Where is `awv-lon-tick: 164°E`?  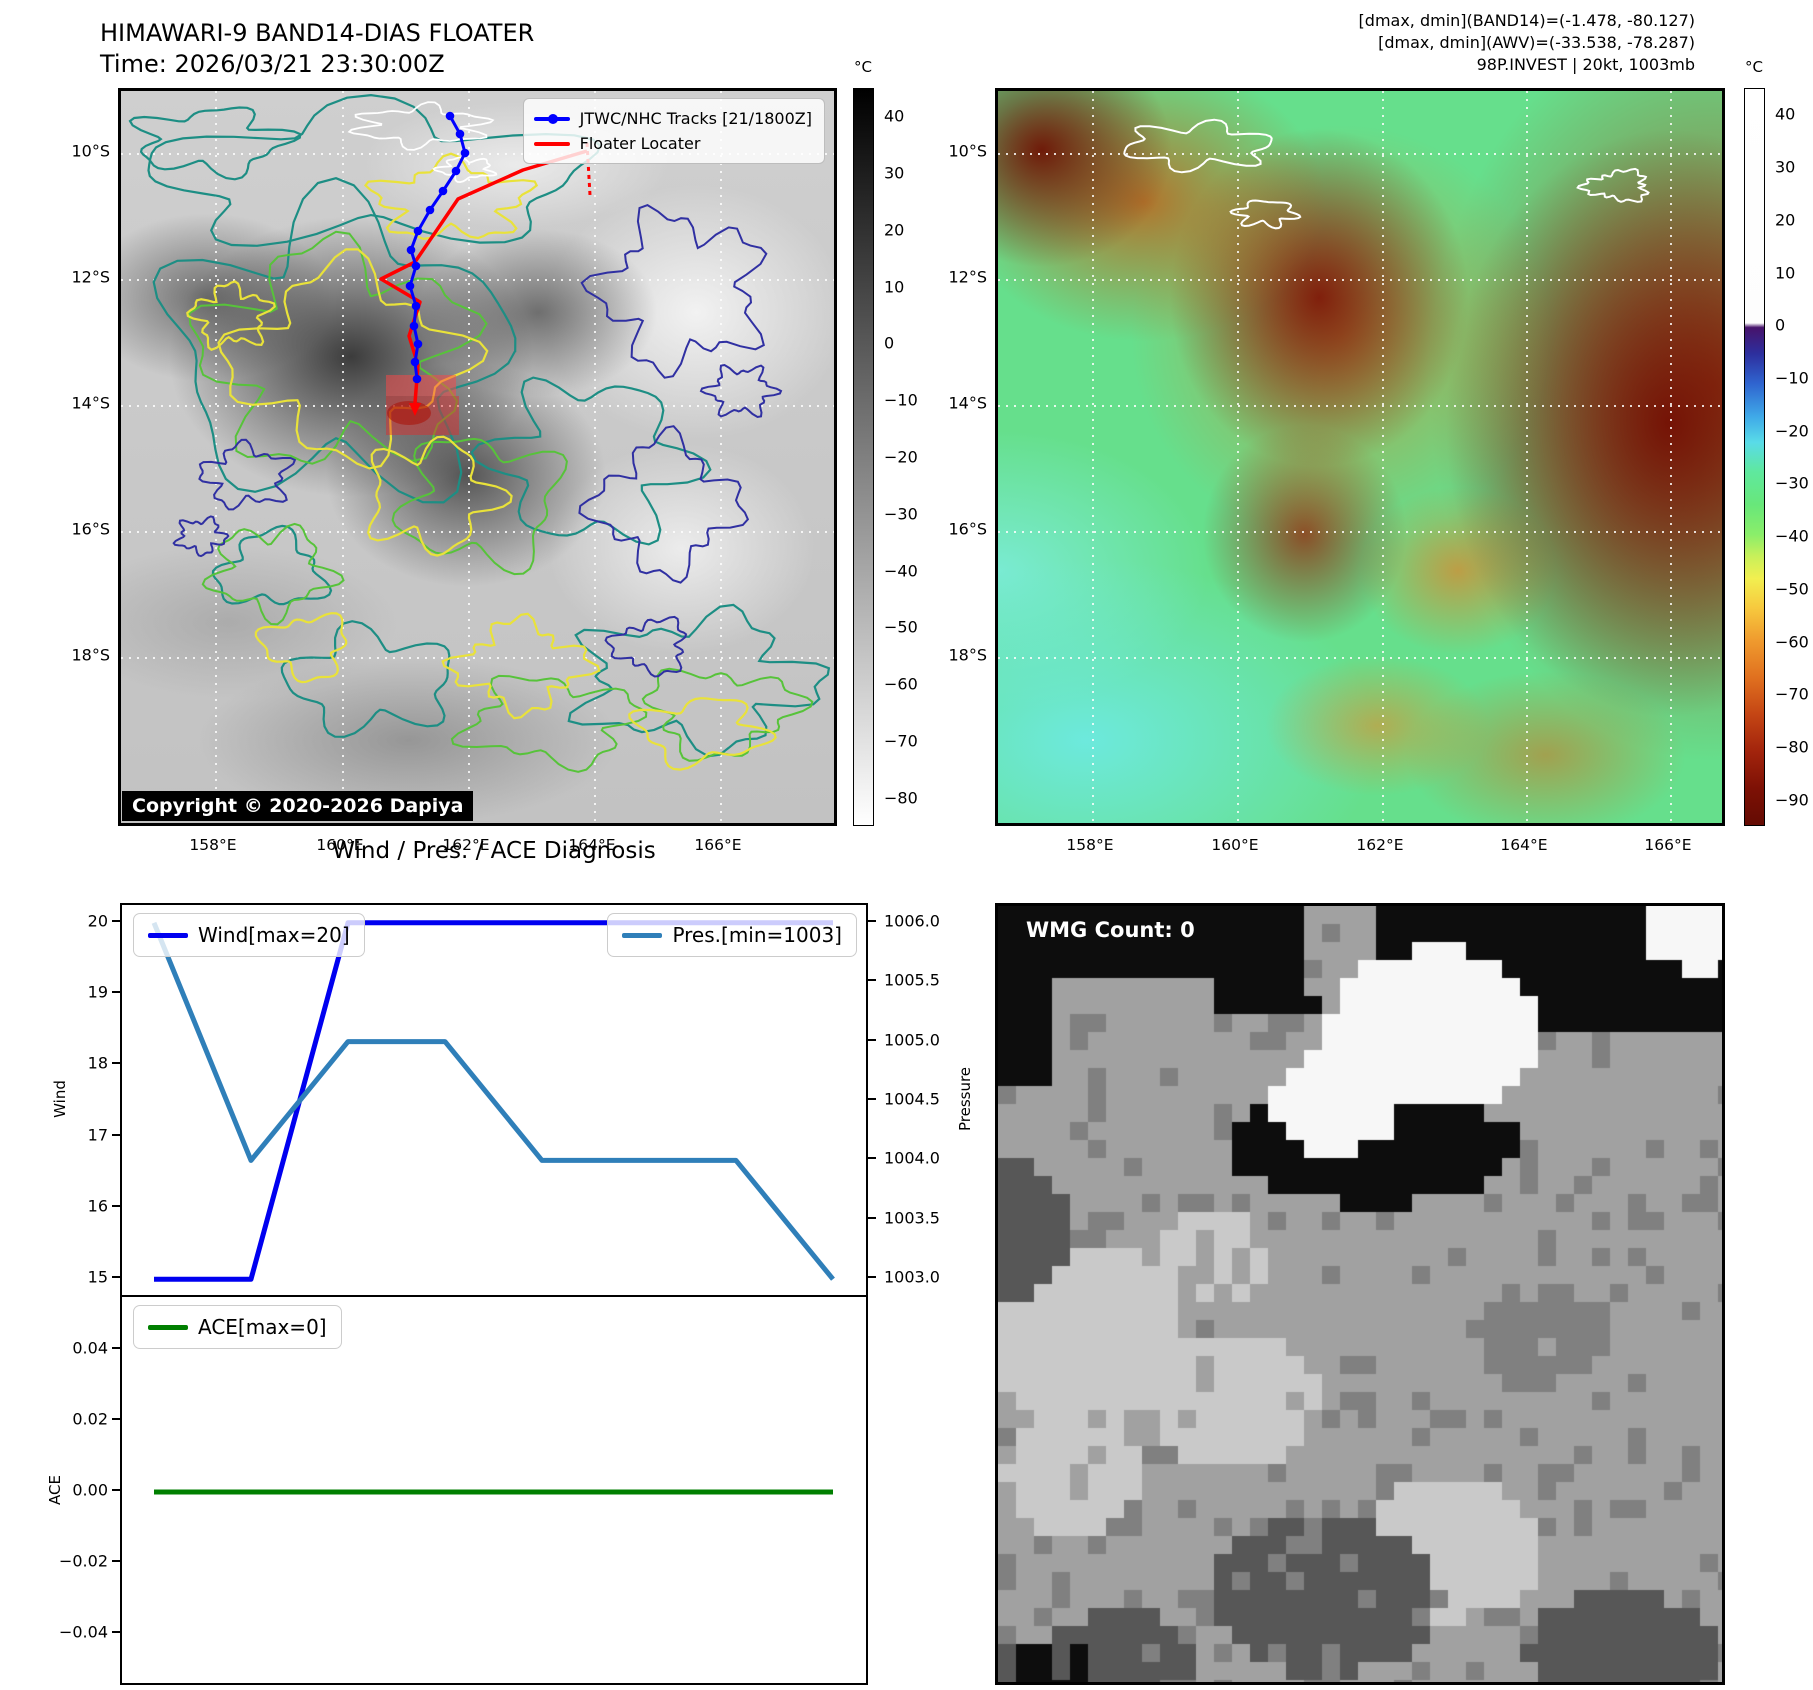
awv-lon-tick: 164°E is located at coordinates (1524, 845).